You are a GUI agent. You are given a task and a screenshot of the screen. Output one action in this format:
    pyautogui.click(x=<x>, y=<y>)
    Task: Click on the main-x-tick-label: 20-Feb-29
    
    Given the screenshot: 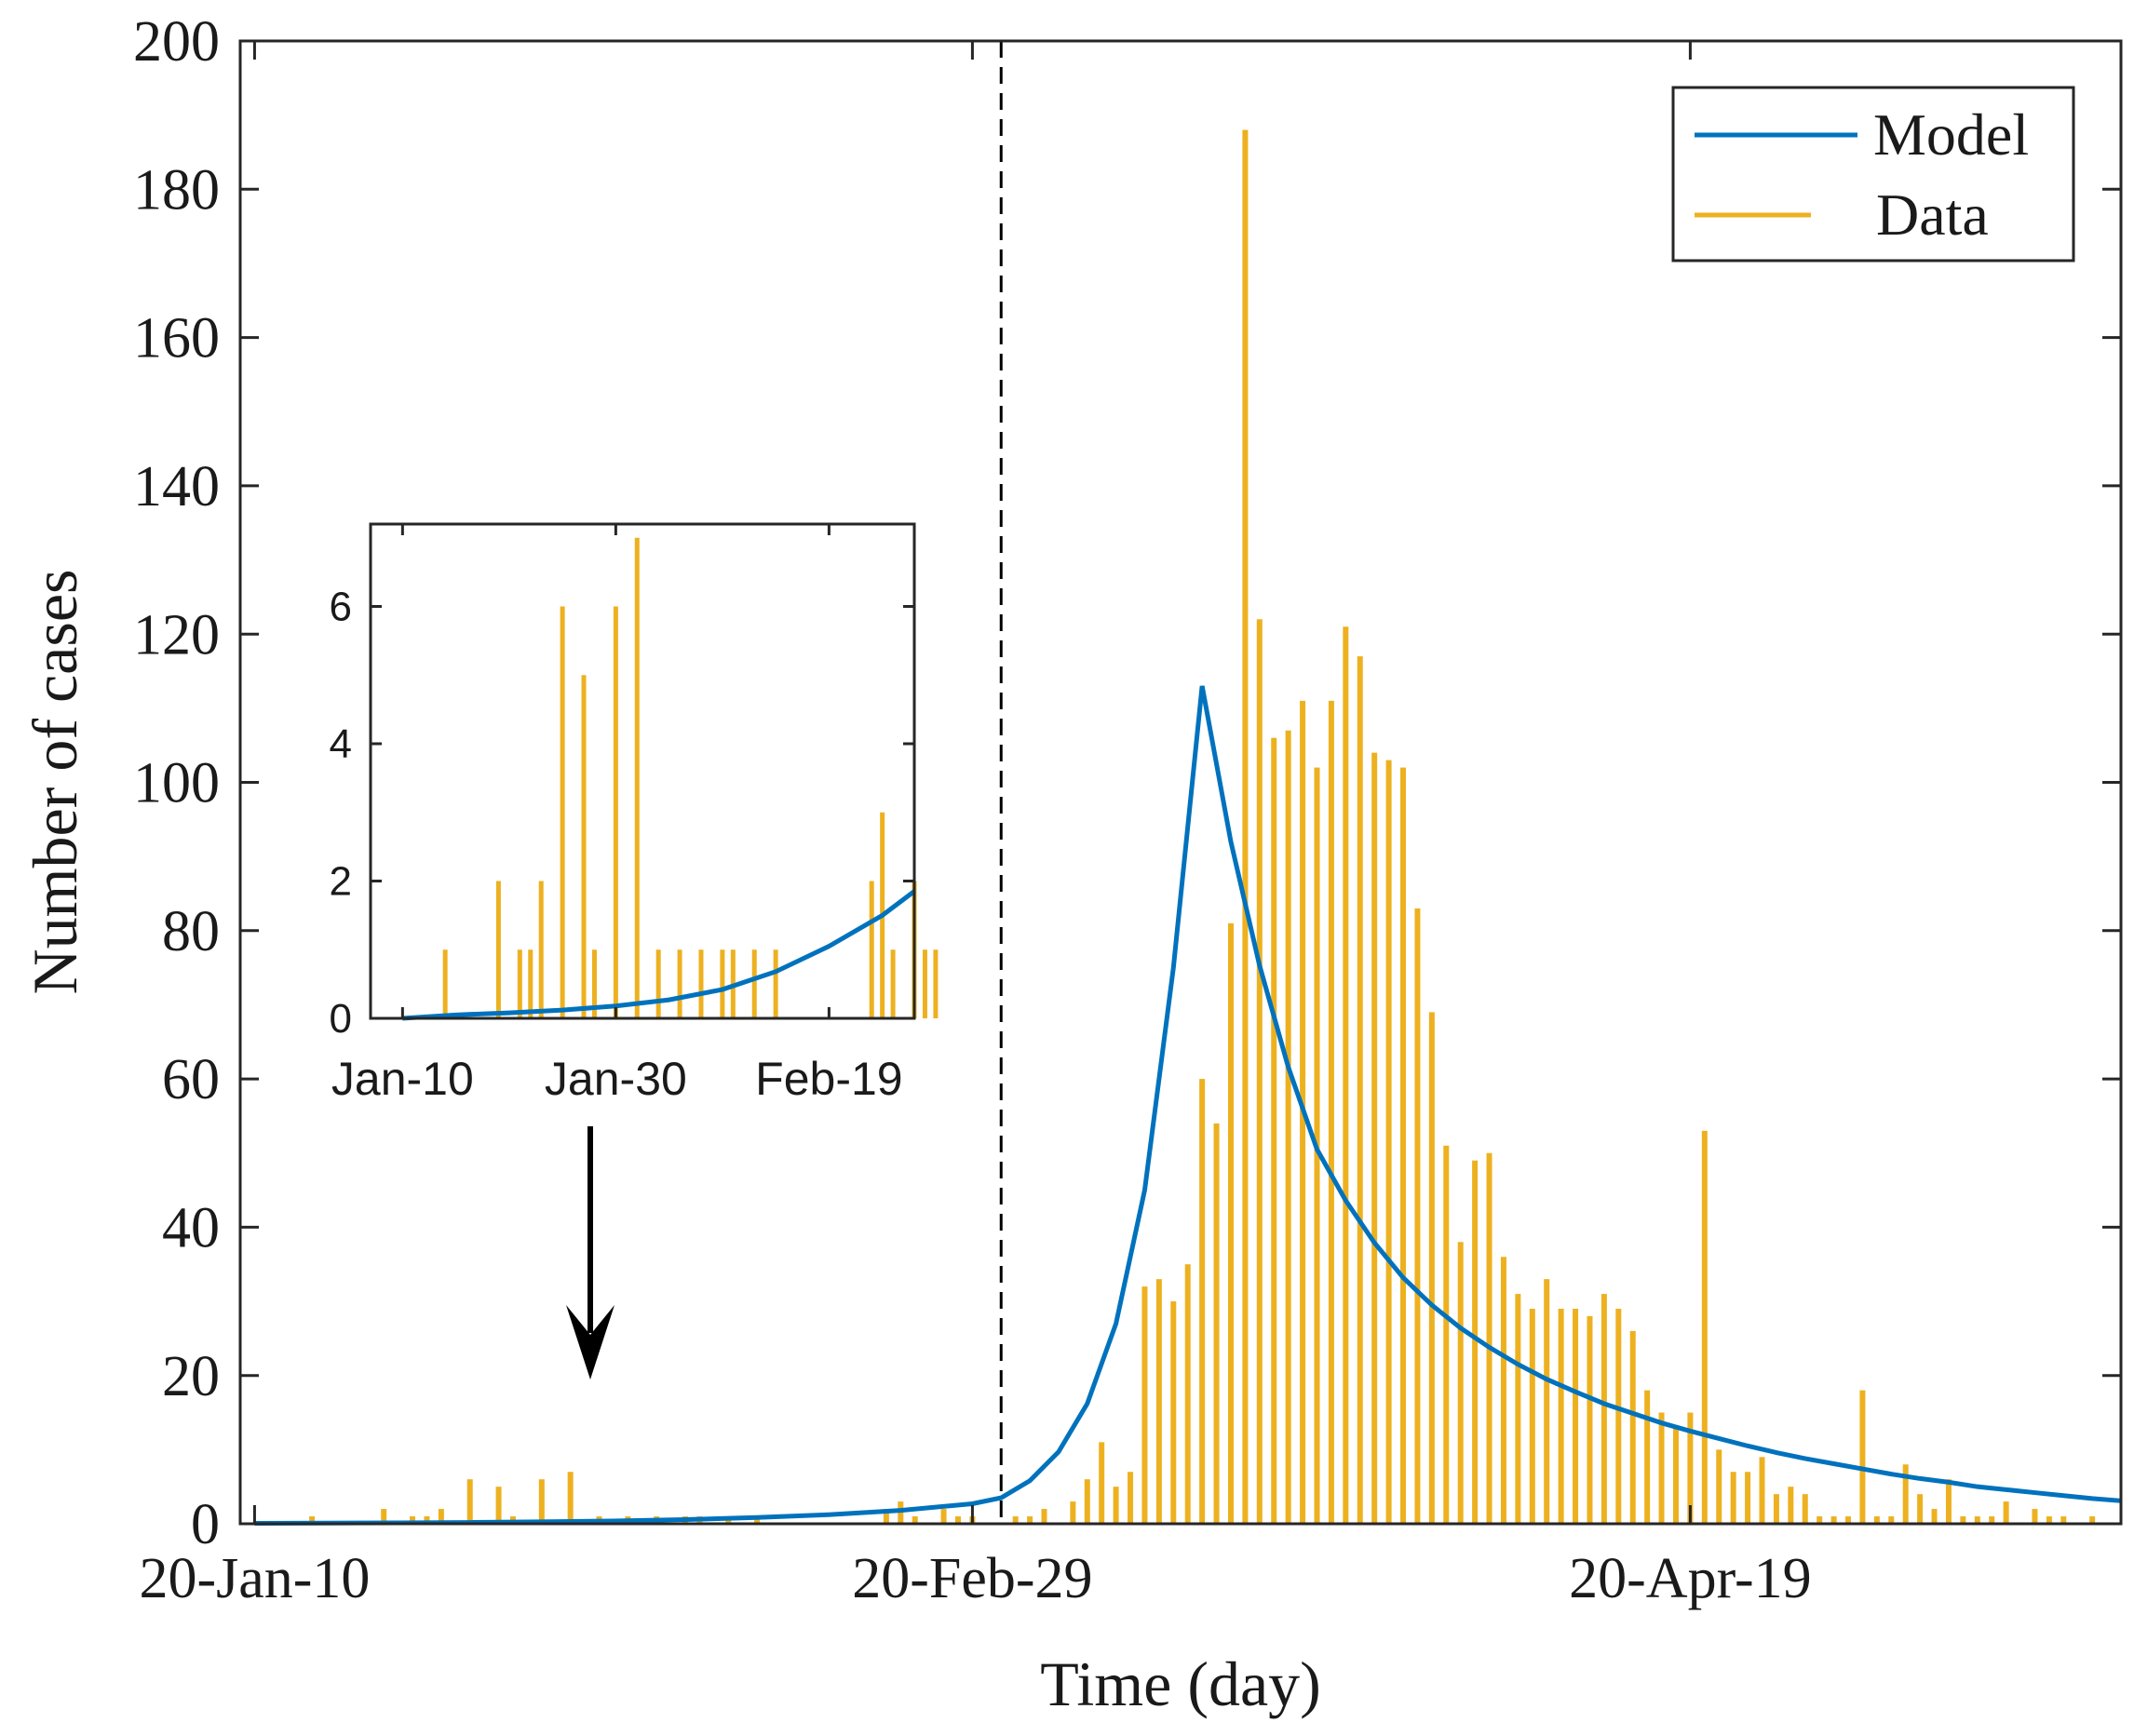 What is the action you would take?
    pyautogui.click(x=972, y=1579)
    